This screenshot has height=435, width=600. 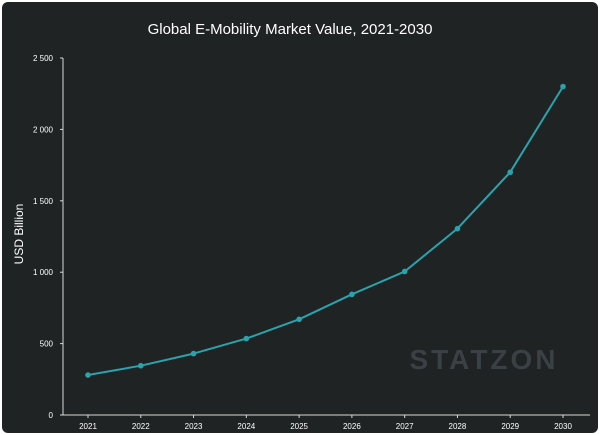 What do you see at coordinates (19, 234) in the screenshot?
I see `y-axis-label: USD Billion` at bounding box center [19, 234].